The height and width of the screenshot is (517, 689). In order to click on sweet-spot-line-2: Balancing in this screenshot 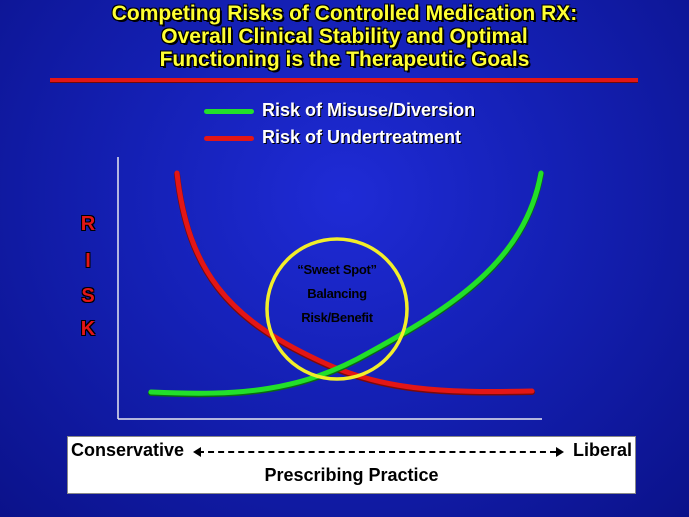, I will do `click(337, 293)`.